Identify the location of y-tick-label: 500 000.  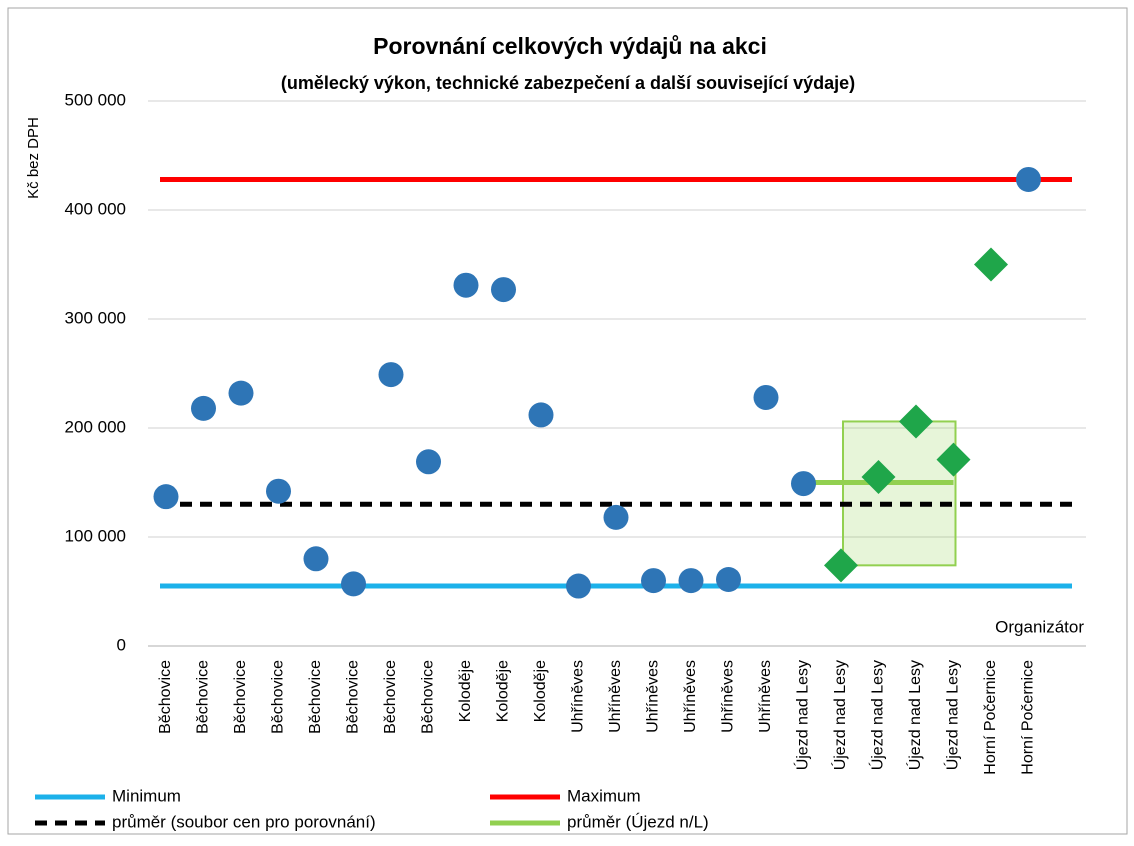
(95, 99).